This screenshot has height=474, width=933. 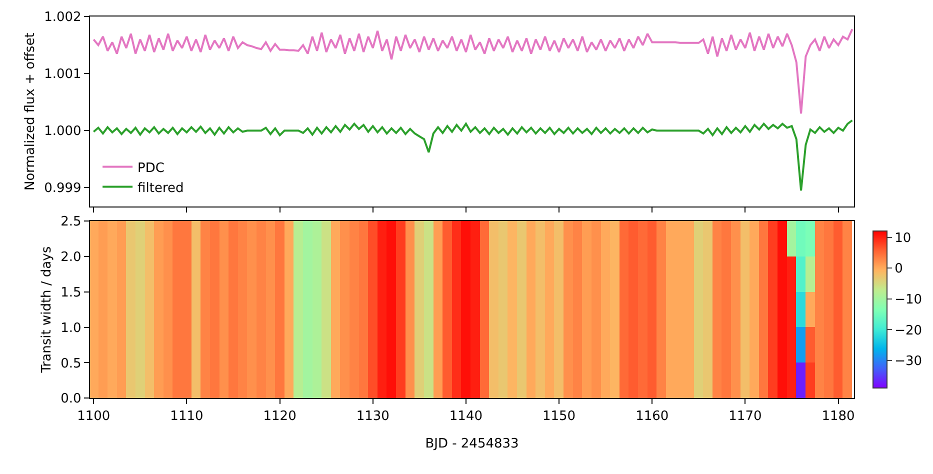 I want to click on y-tick-label: 0.5, so click(x=71, y=364).